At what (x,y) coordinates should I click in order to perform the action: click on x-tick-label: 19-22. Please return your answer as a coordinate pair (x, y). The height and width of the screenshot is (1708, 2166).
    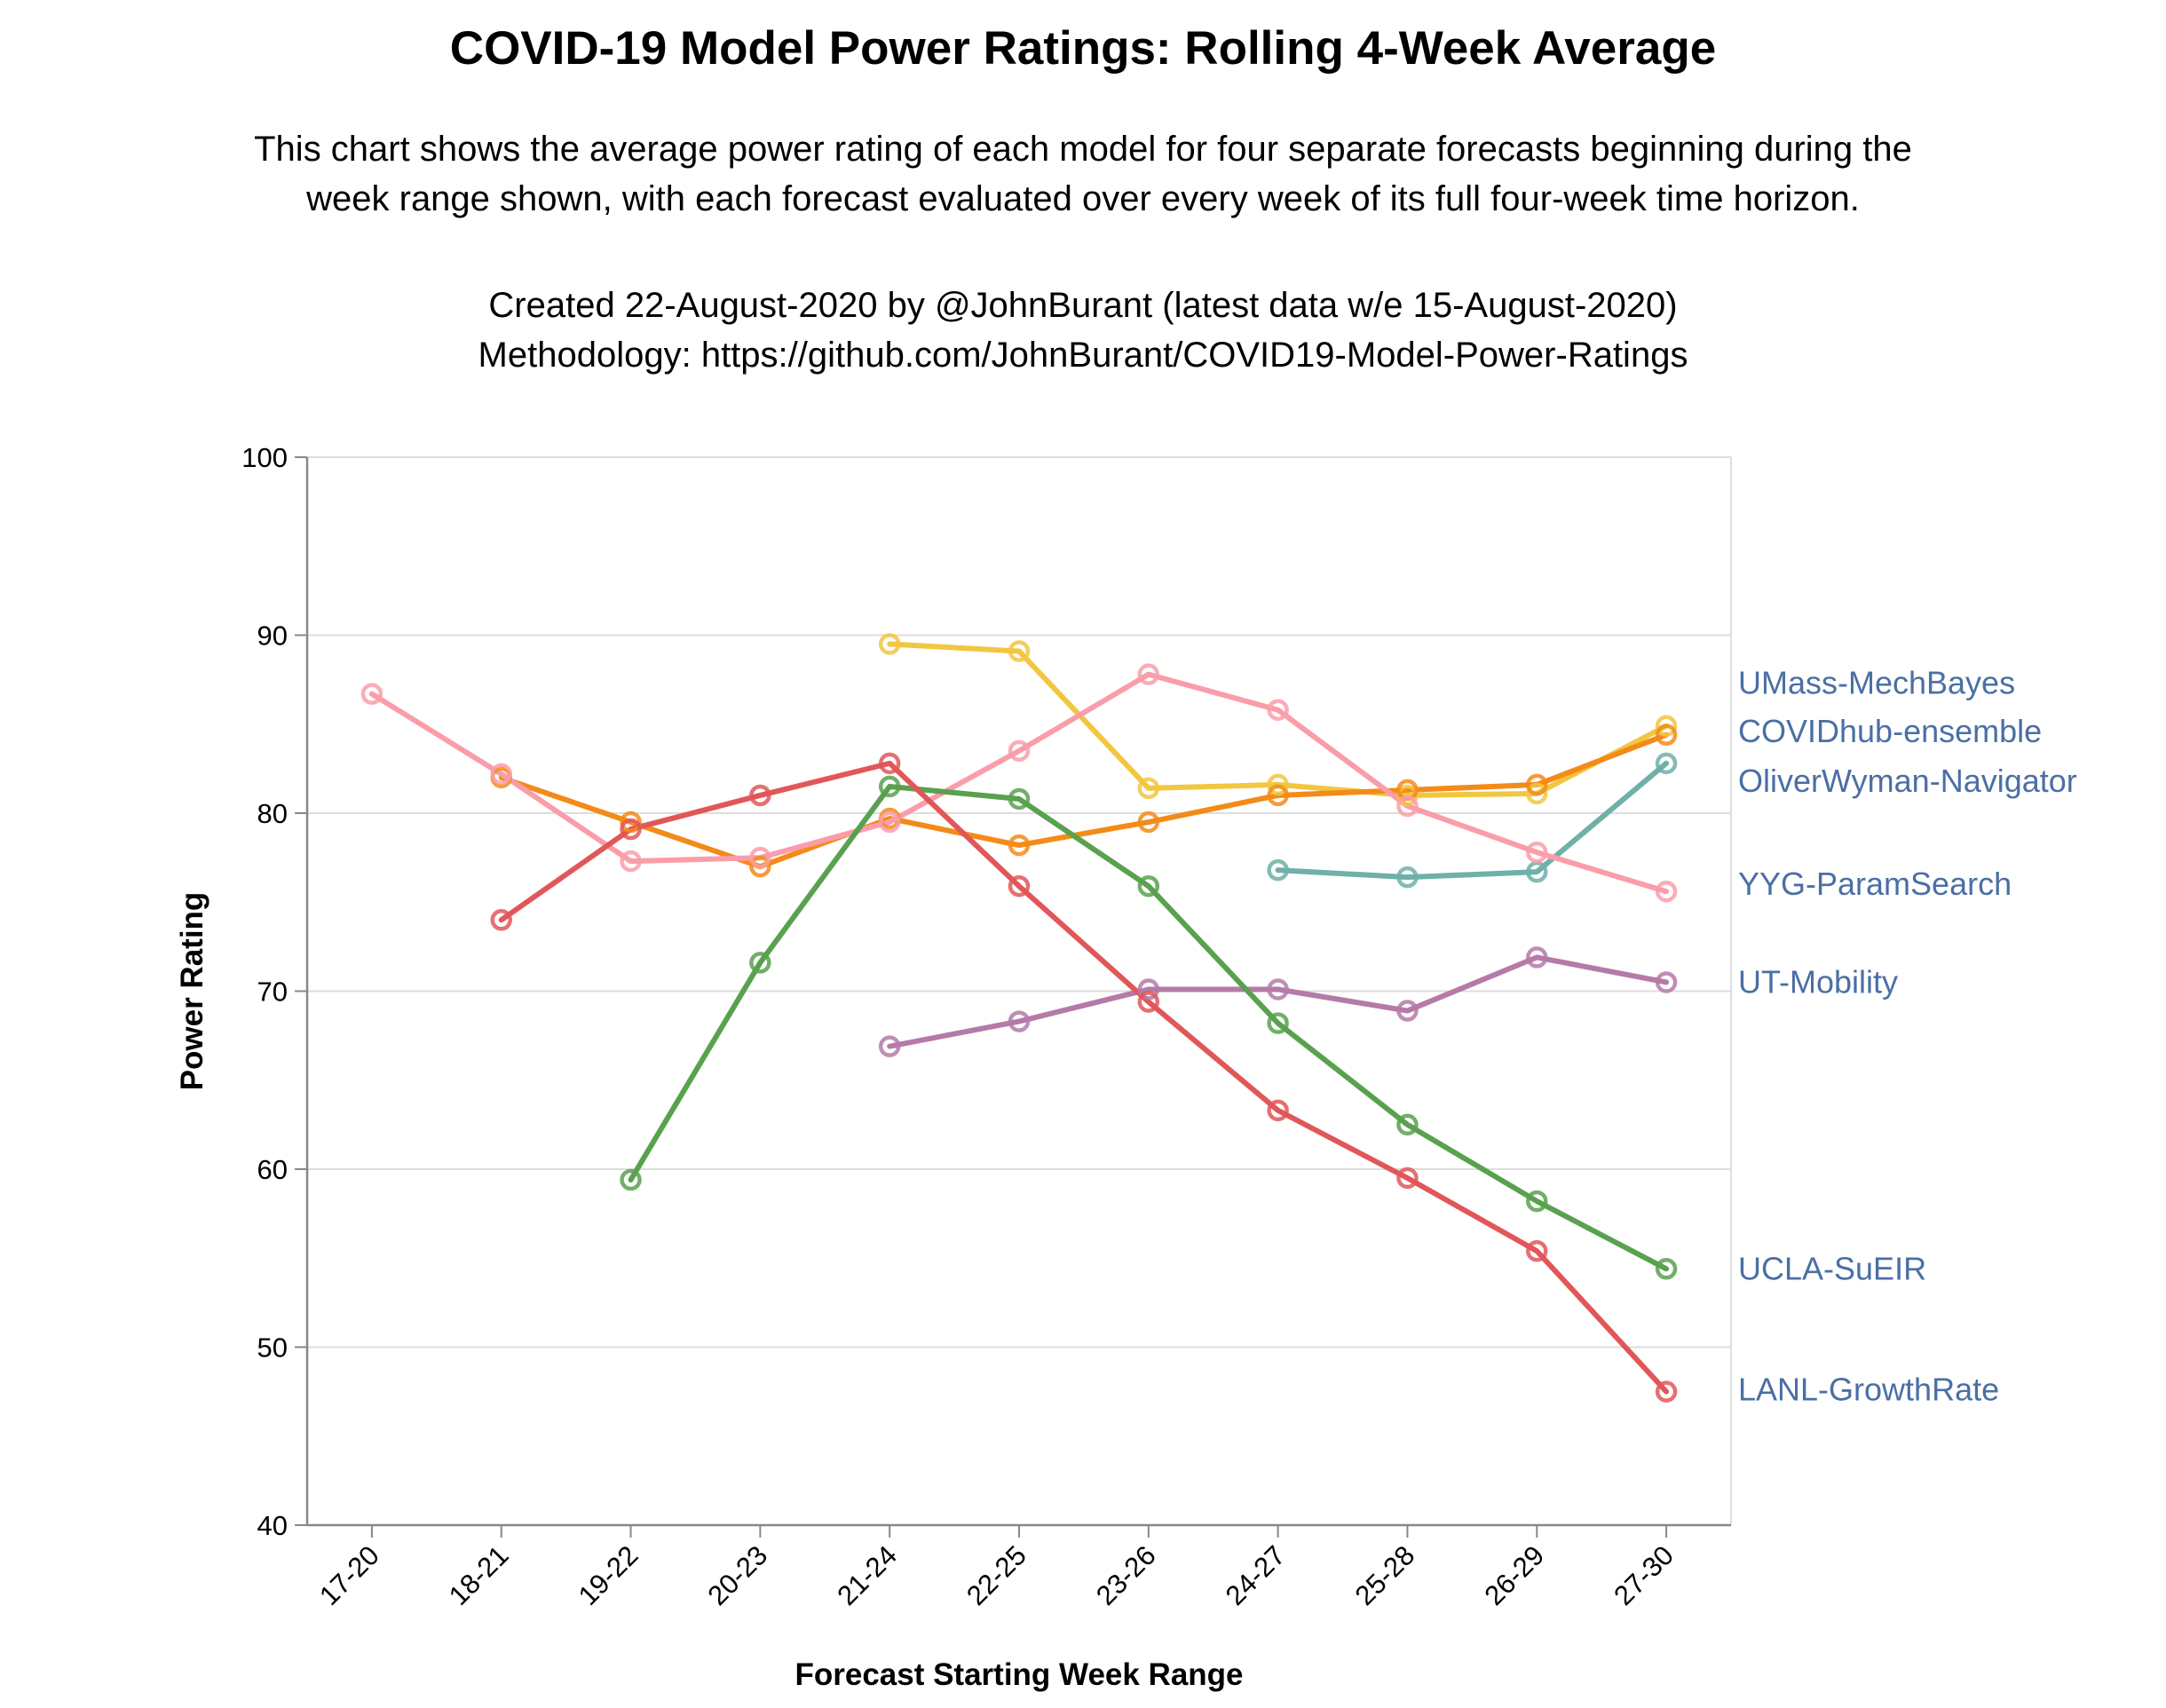
    Looking at the image, I should click on (608, 1575).